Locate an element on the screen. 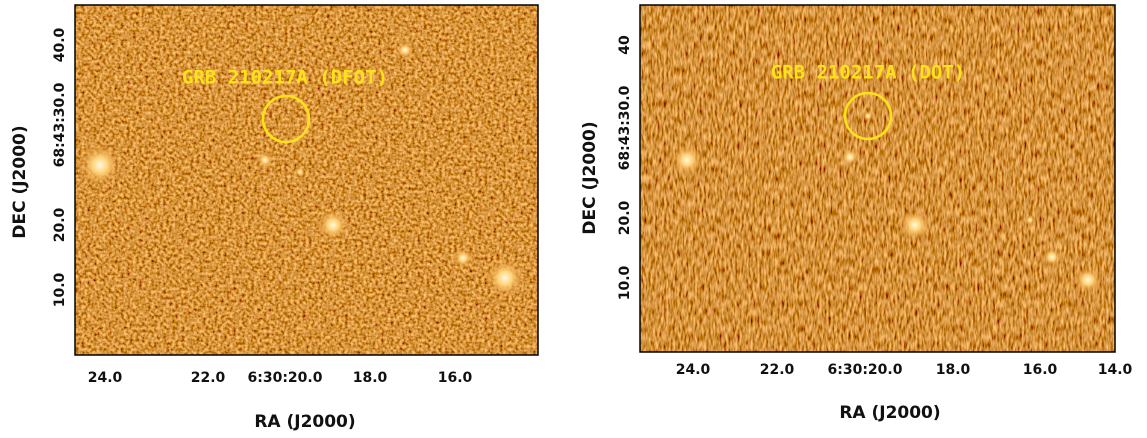 The height and width of the screenshot is (438, 1147). annotation: GRB 210217A (DOT) is located at coordinates (868, 73).